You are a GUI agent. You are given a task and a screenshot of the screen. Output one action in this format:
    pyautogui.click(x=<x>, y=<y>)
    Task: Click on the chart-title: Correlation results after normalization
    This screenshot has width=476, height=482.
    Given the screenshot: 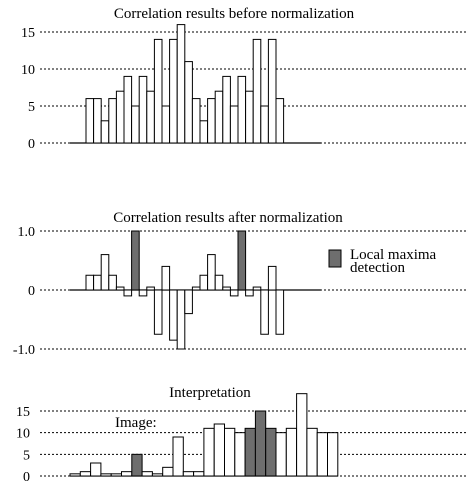 What is the action you would take?
    pyautogui.click(x=228, y=218)
    